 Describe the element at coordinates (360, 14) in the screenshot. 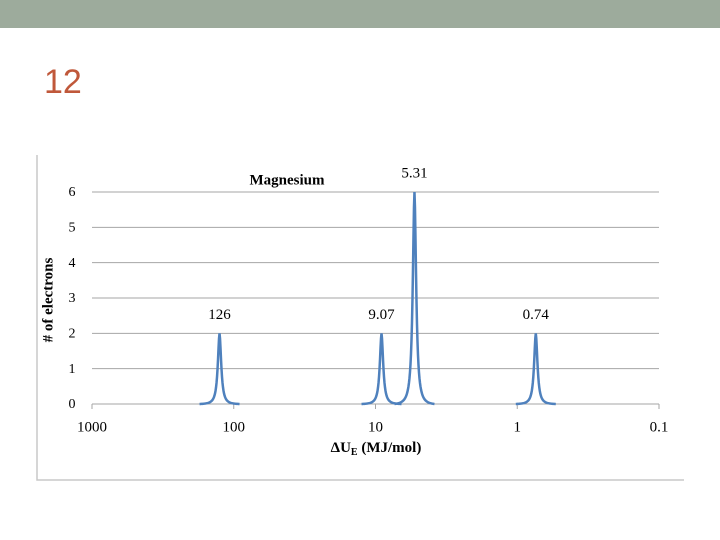

I see `top-bar` at that location.